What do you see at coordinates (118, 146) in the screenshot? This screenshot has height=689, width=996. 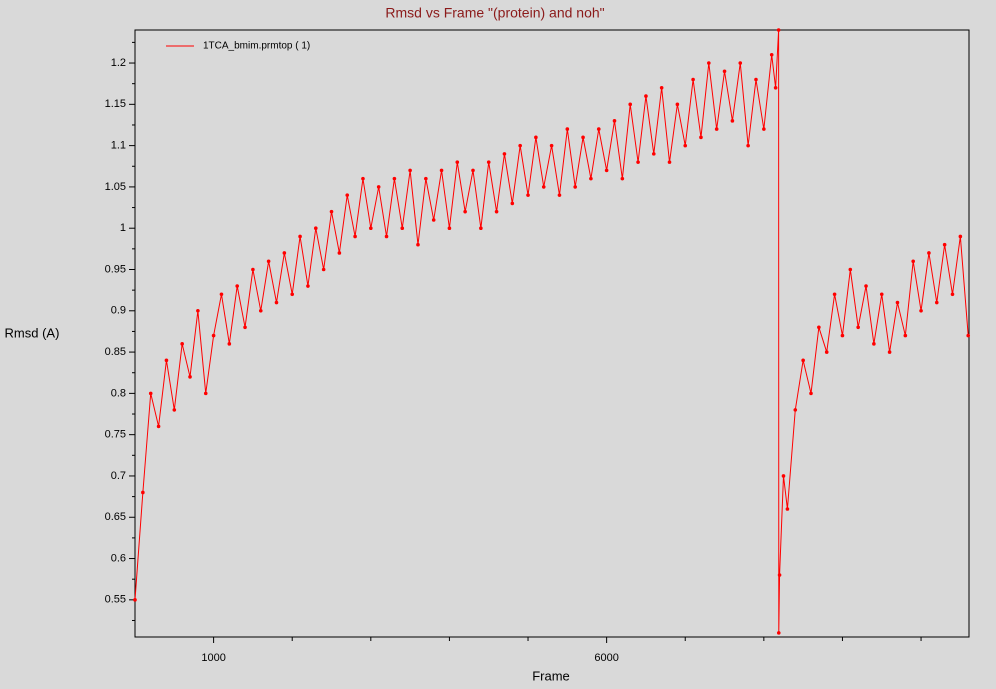 I see `y-tick-label: 1.1` at bounding box center [118, 146].